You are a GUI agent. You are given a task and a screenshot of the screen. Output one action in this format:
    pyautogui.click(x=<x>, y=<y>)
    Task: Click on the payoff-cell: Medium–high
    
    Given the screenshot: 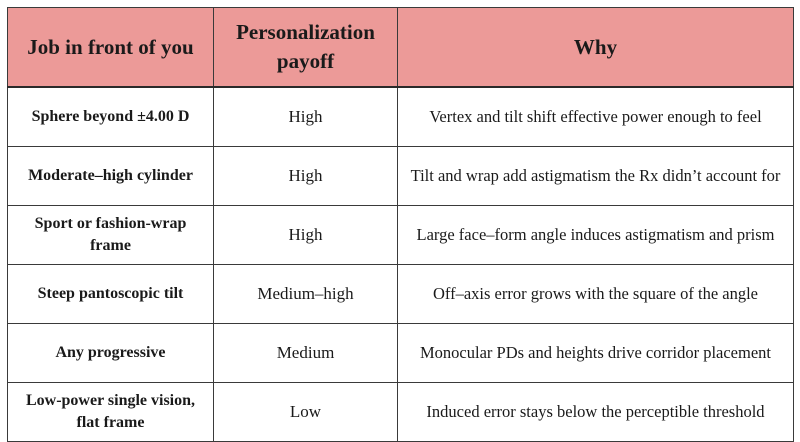 What is the action you would take?
    pyautogui.click(x=305, y=294)
    